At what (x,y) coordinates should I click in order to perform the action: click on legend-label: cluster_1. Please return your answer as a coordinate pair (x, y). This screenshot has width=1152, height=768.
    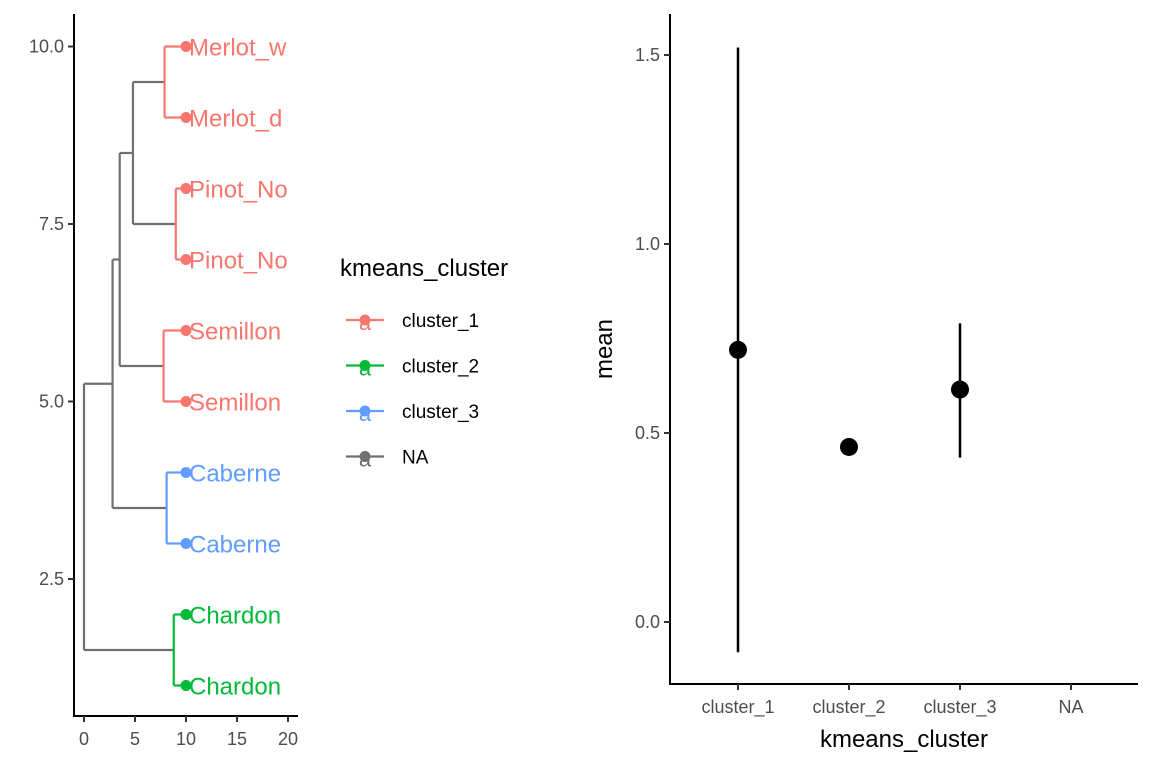
    Looking at the image, I should click on (440, 321).